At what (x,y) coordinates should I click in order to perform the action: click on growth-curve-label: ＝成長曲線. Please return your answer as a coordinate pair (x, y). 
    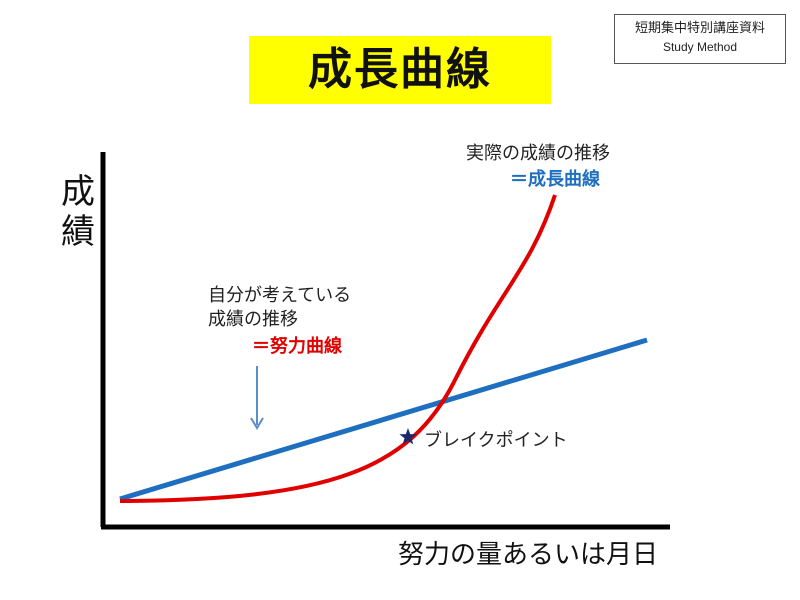
    Looking at the image, I should click on (555, 179).